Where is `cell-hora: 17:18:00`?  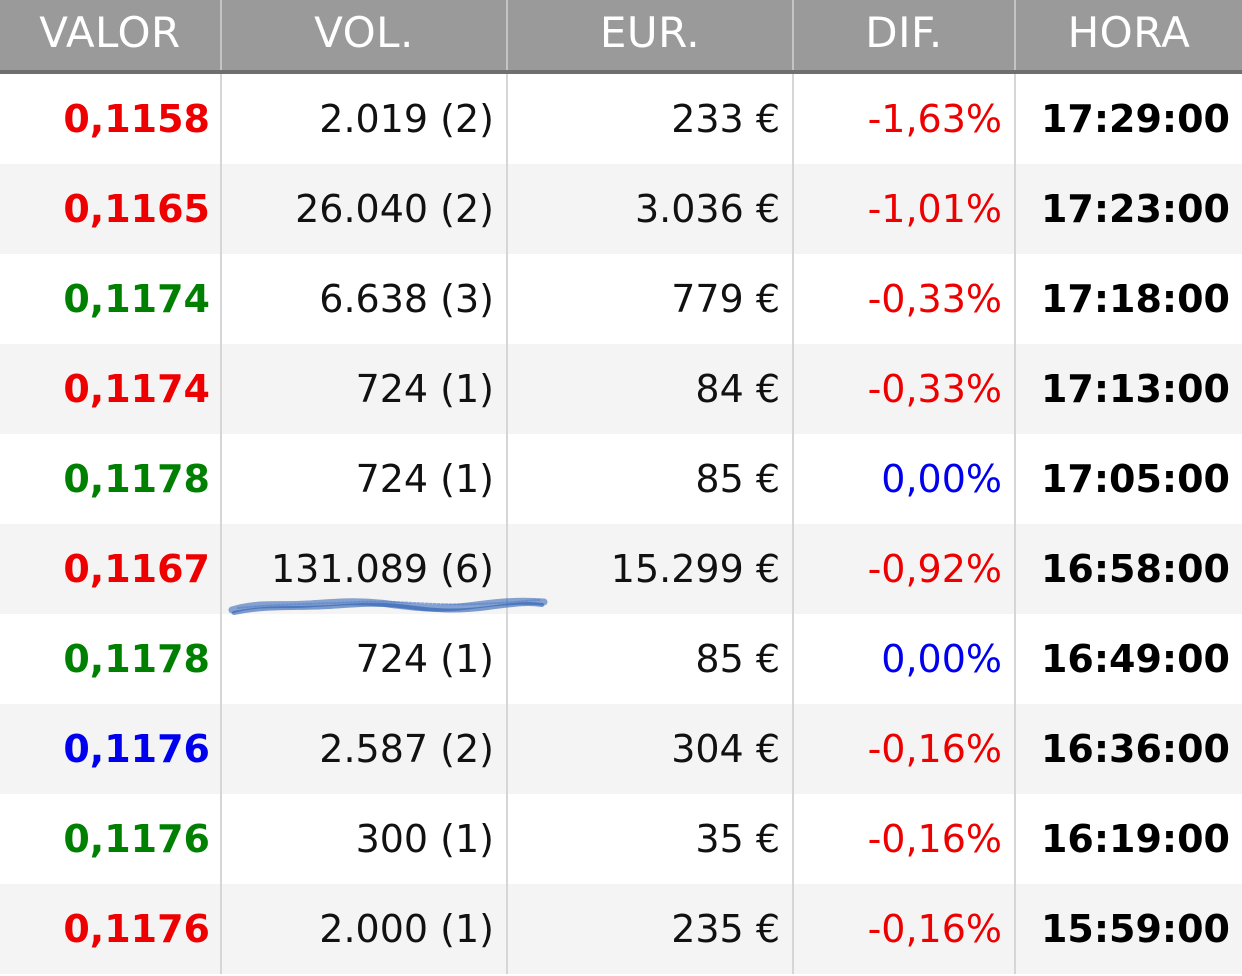
cell-hora: 17:18:00 is located at coordinates (1135, 299).